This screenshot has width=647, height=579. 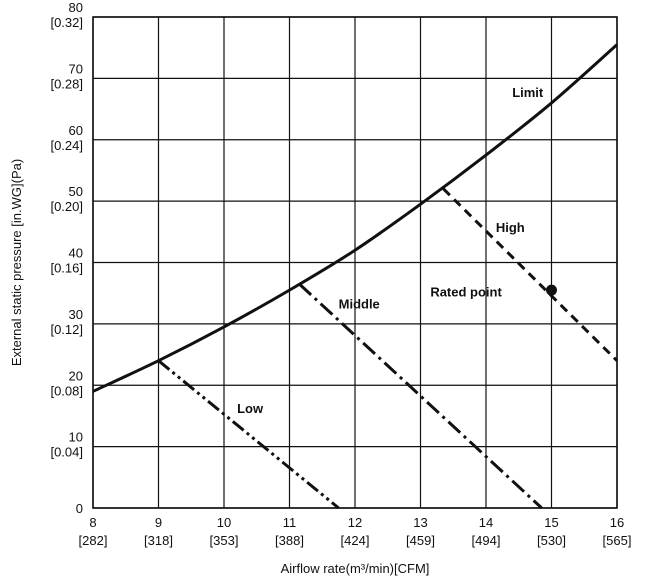 What do you see at coordinates (76, 191) in the screenshot?
I see `y-tick-label: 50` at bounding box center [76, 191].